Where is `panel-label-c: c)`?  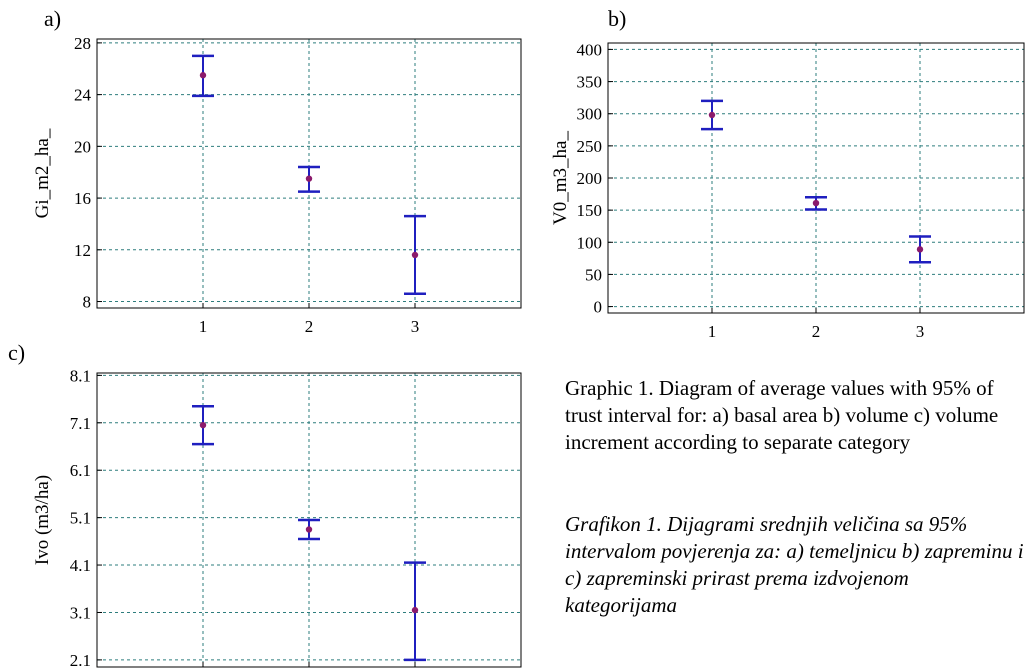 panel-label-c: c) is located at coordinates (17, 352).